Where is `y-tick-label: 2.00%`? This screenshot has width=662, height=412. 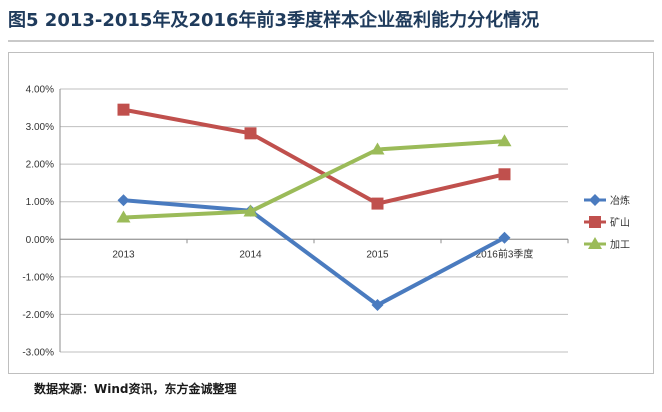 y-tick-label: 2.00% is located at coordinates (40, 165).